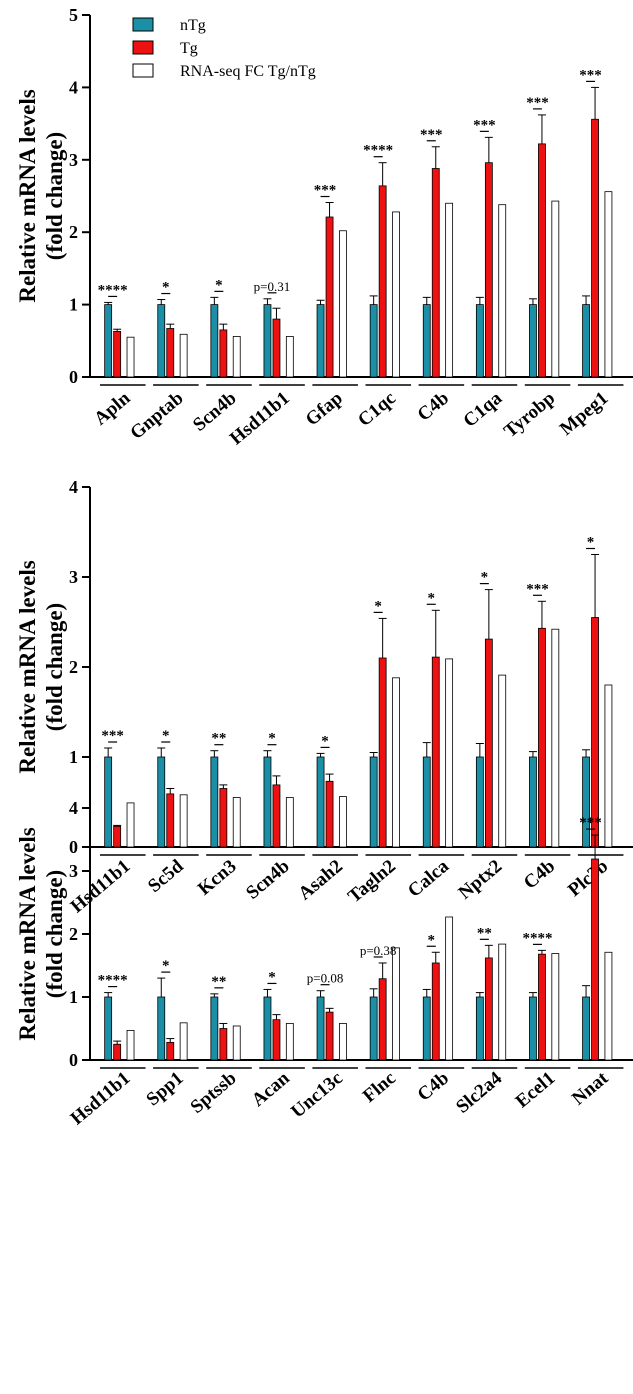 This screenshot has width=633, height=1394. Describe the element at coordinates (272, 286) in the screenshot. I see `significance-label: p=0.31` at that location.